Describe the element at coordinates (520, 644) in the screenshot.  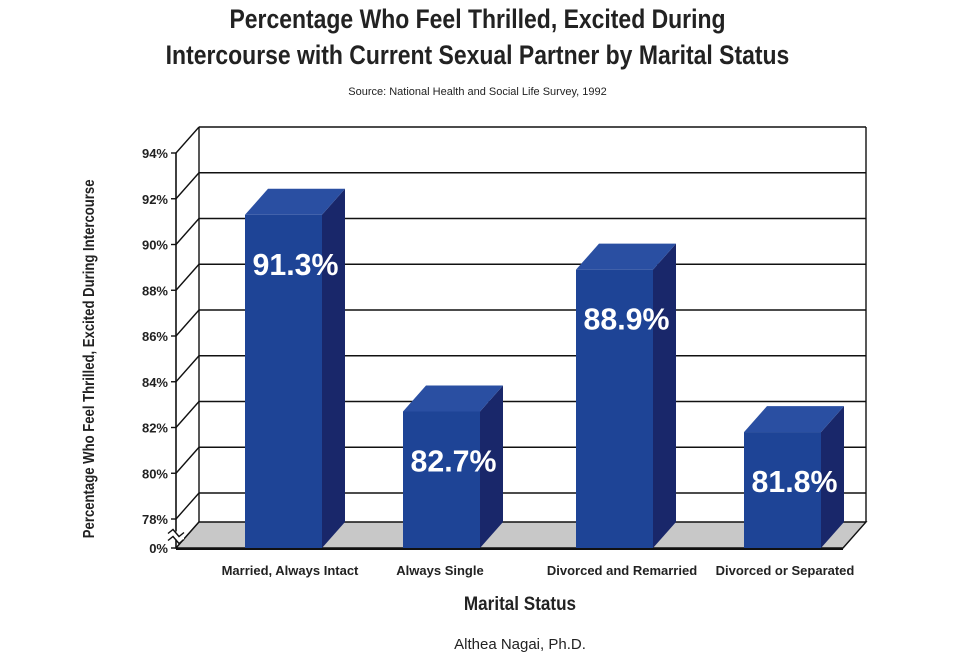
I see `author-credit: Althea Nagai, Ph.D.` at that location.